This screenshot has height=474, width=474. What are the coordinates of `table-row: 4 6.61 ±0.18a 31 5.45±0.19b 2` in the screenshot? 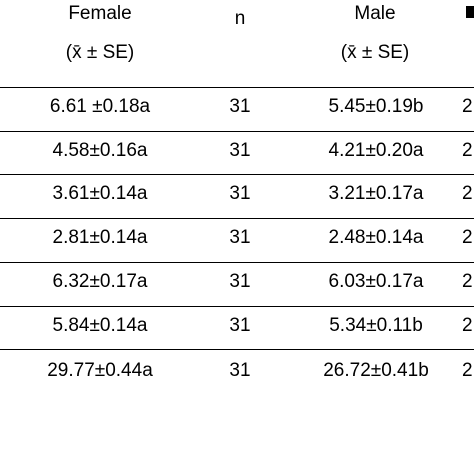 It's located at (237, 107).